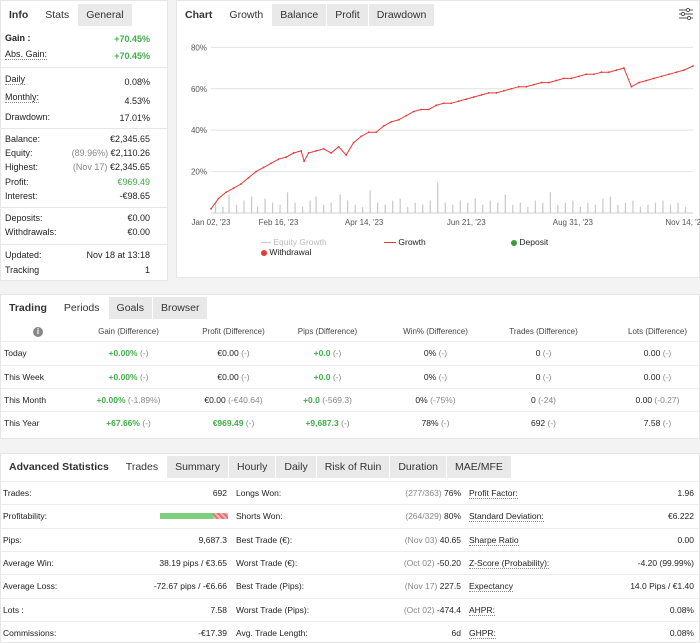 The height and width of the screenshot is (643, 700). I want to click on abs-gain-label: Abs. Gain:, so click(26, 54).